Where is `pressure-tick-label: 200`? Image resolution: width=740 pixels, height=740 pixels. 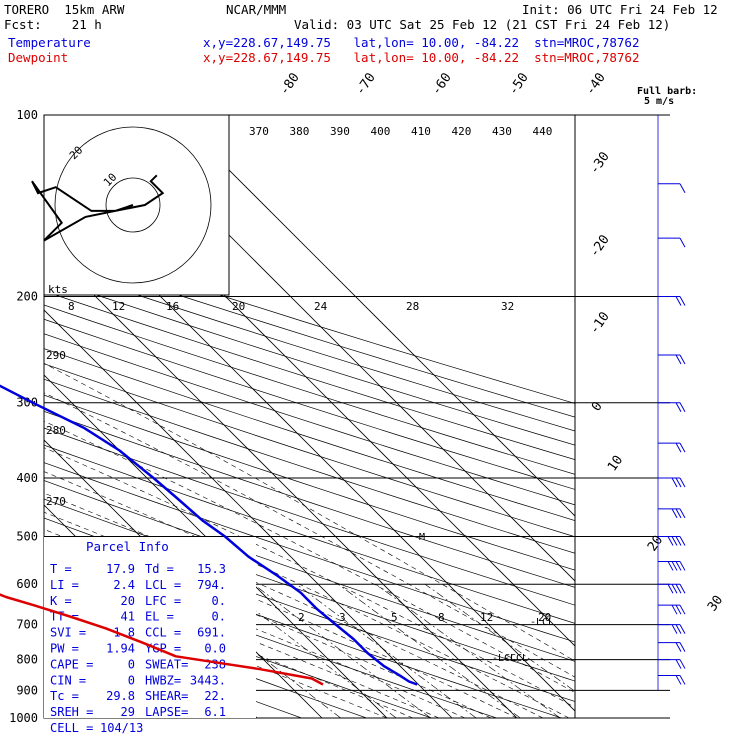
pressure-tick-label: 200 is located at coordinates (27, 297).